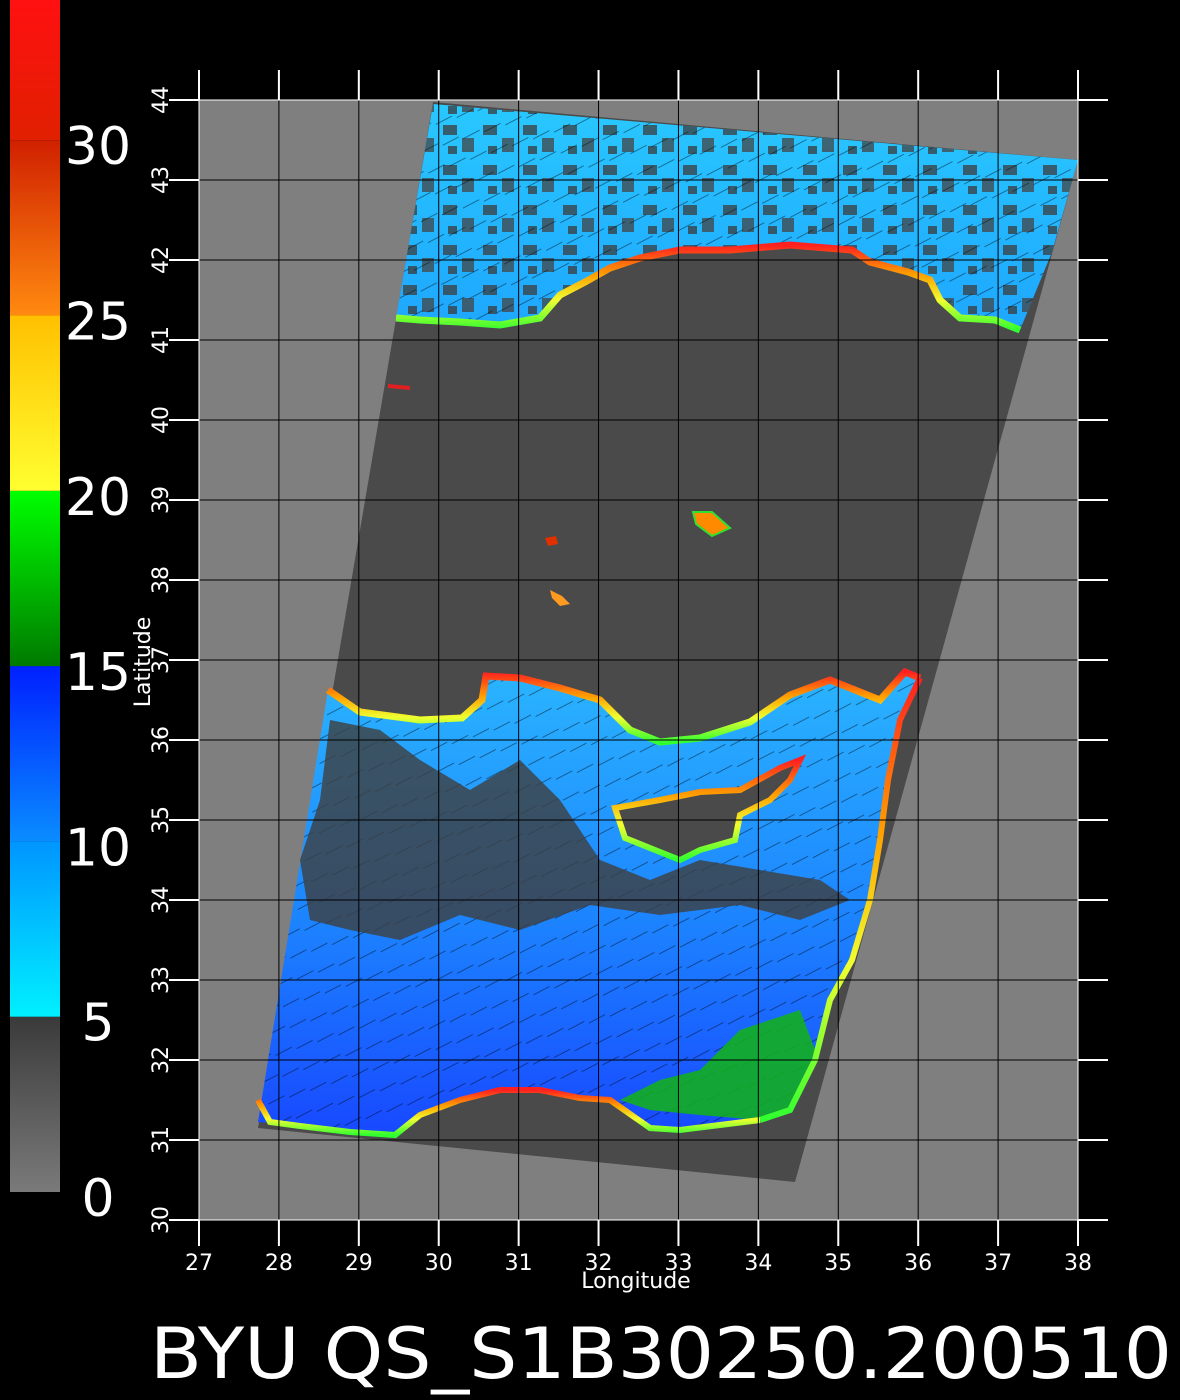 The height and width of the screenshot is (1400, 1180). I want to click on y-tick-label: 40, so click(161, 420).